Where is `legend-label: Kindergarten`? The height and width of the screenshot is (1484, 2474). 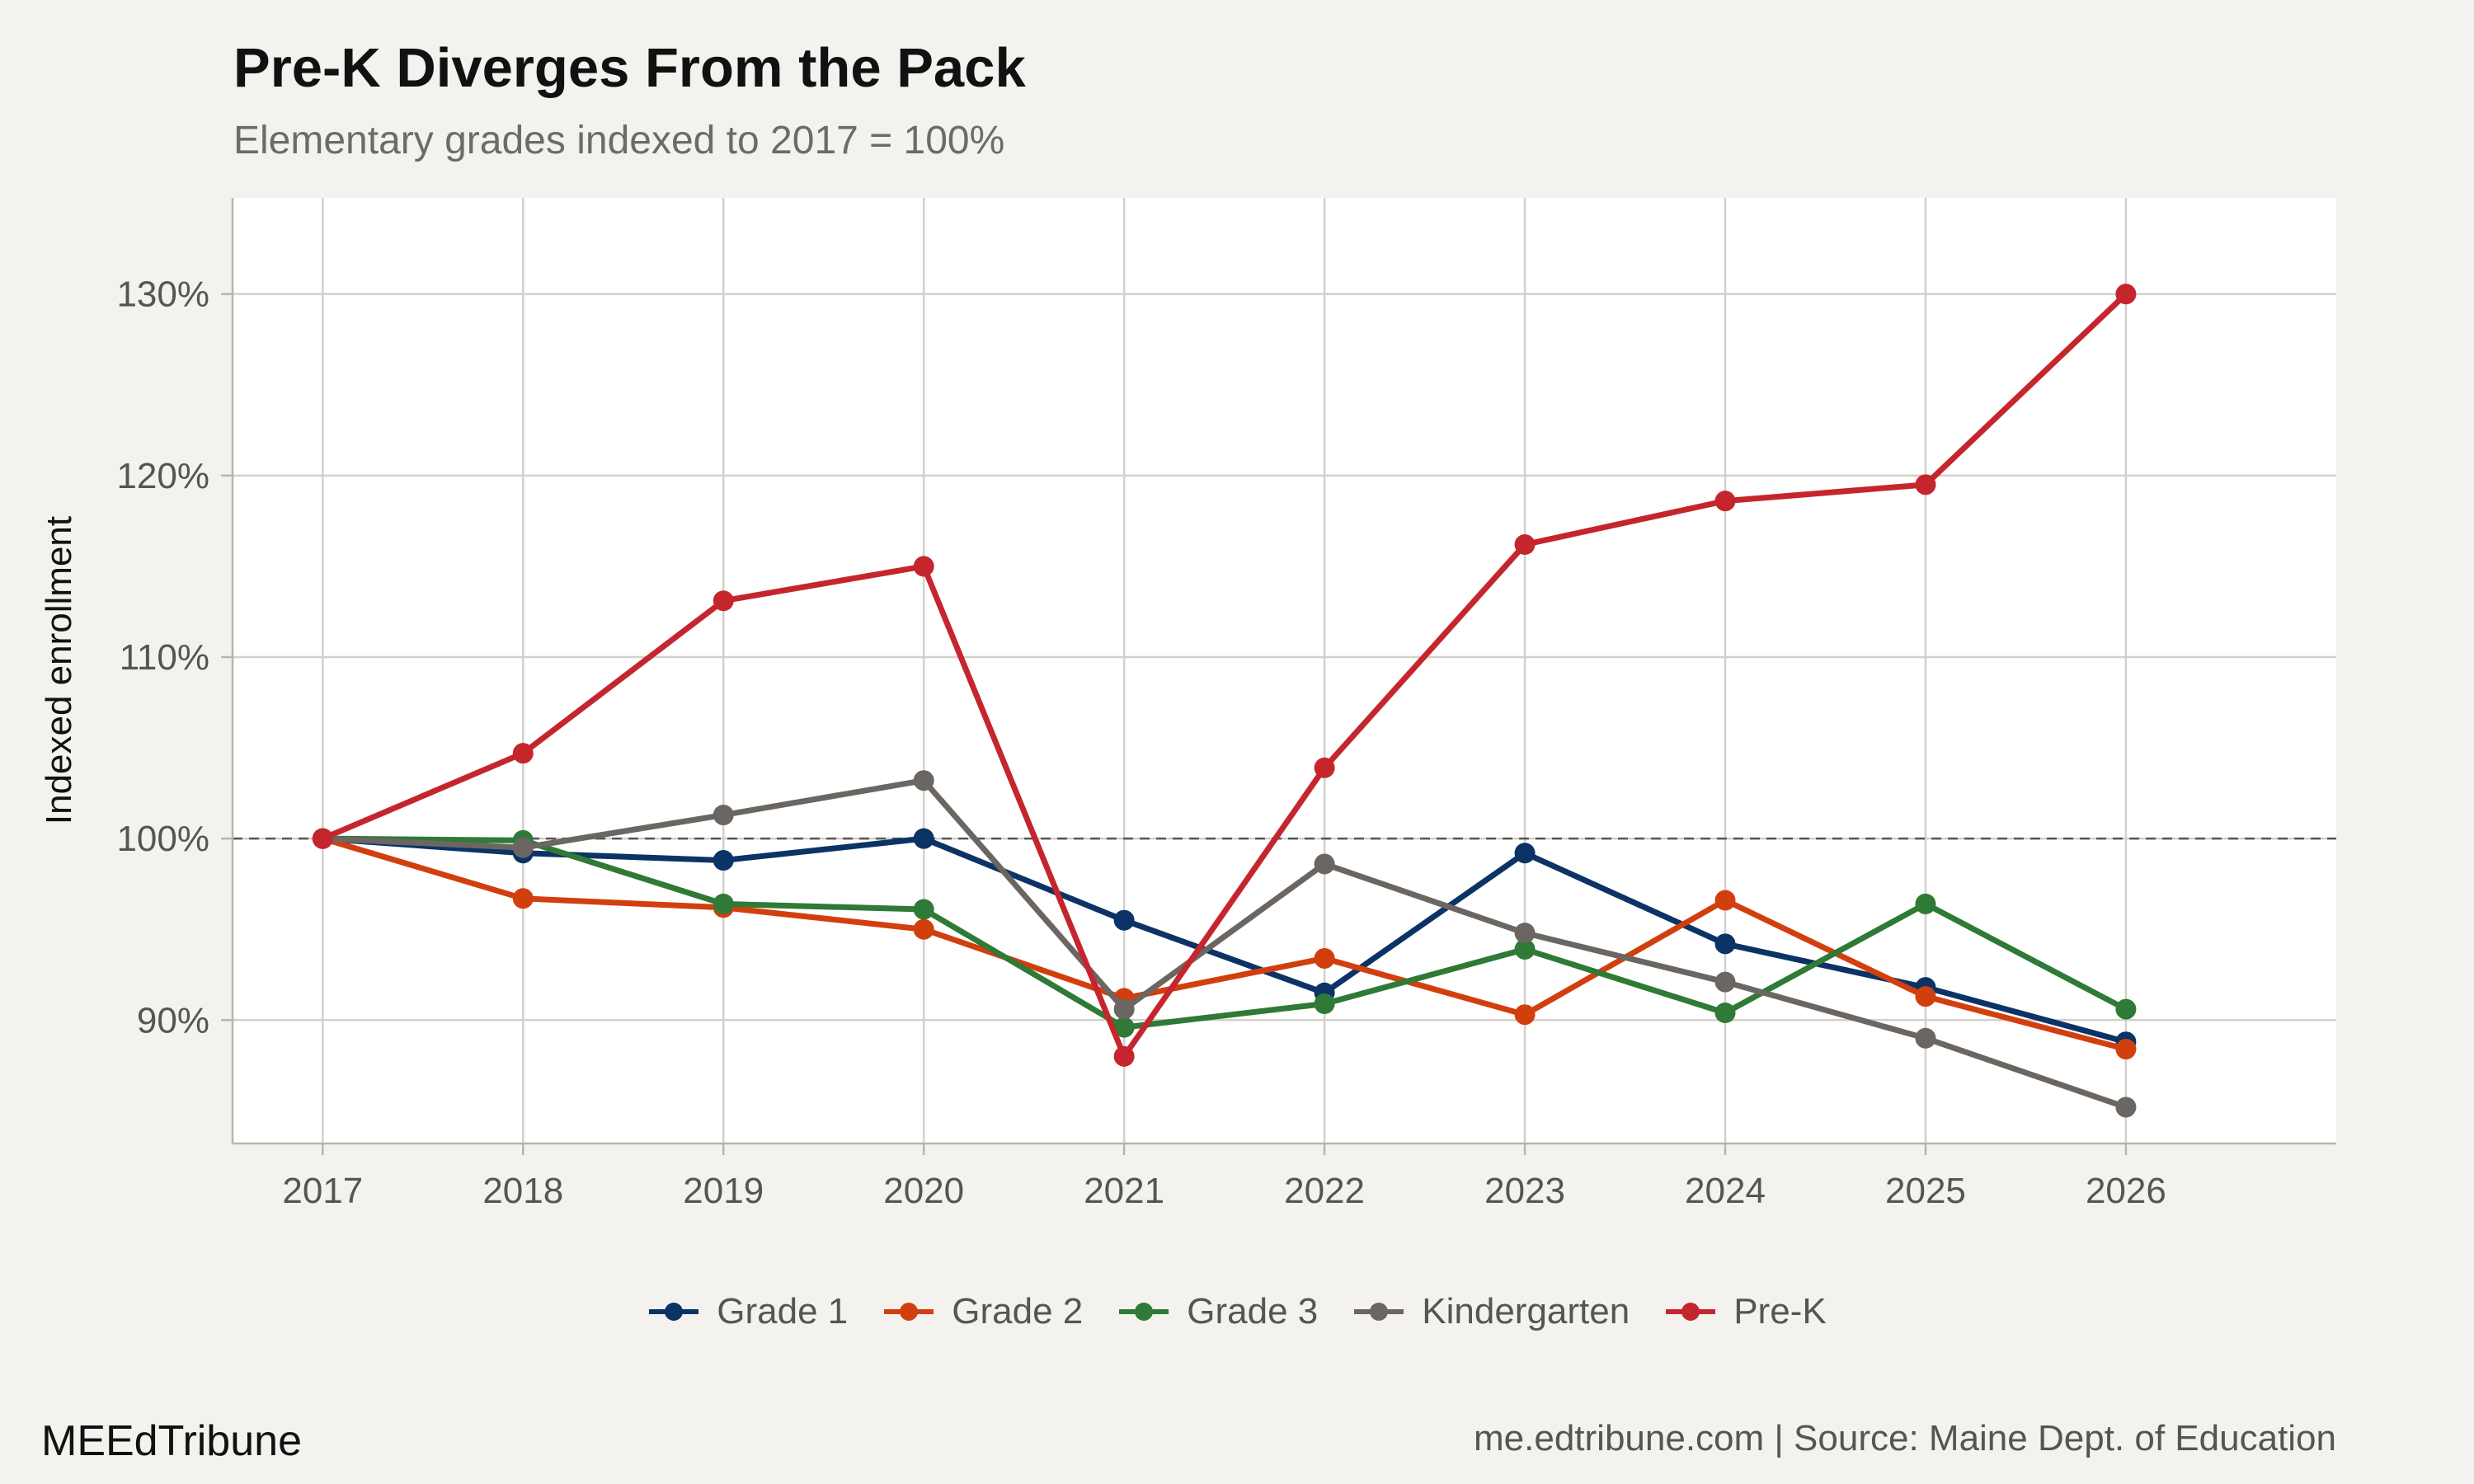 legend-label: Kindergarten is located at coordinates (1526, 1311).